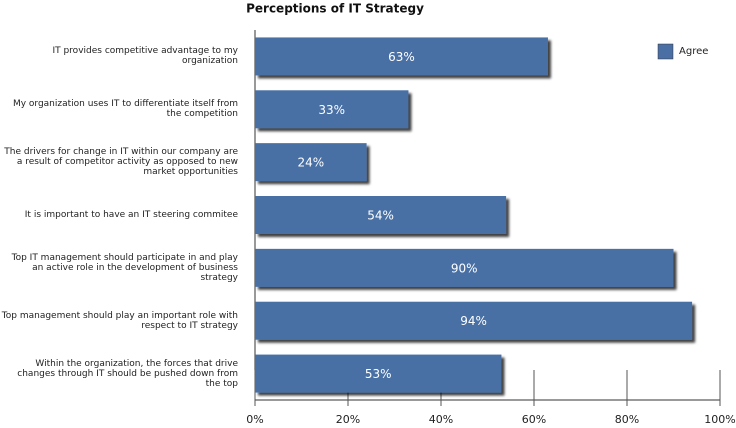 This screenshot has height=428, width=736. I want to click on x-tick-label: 20%, so click(348, 419).